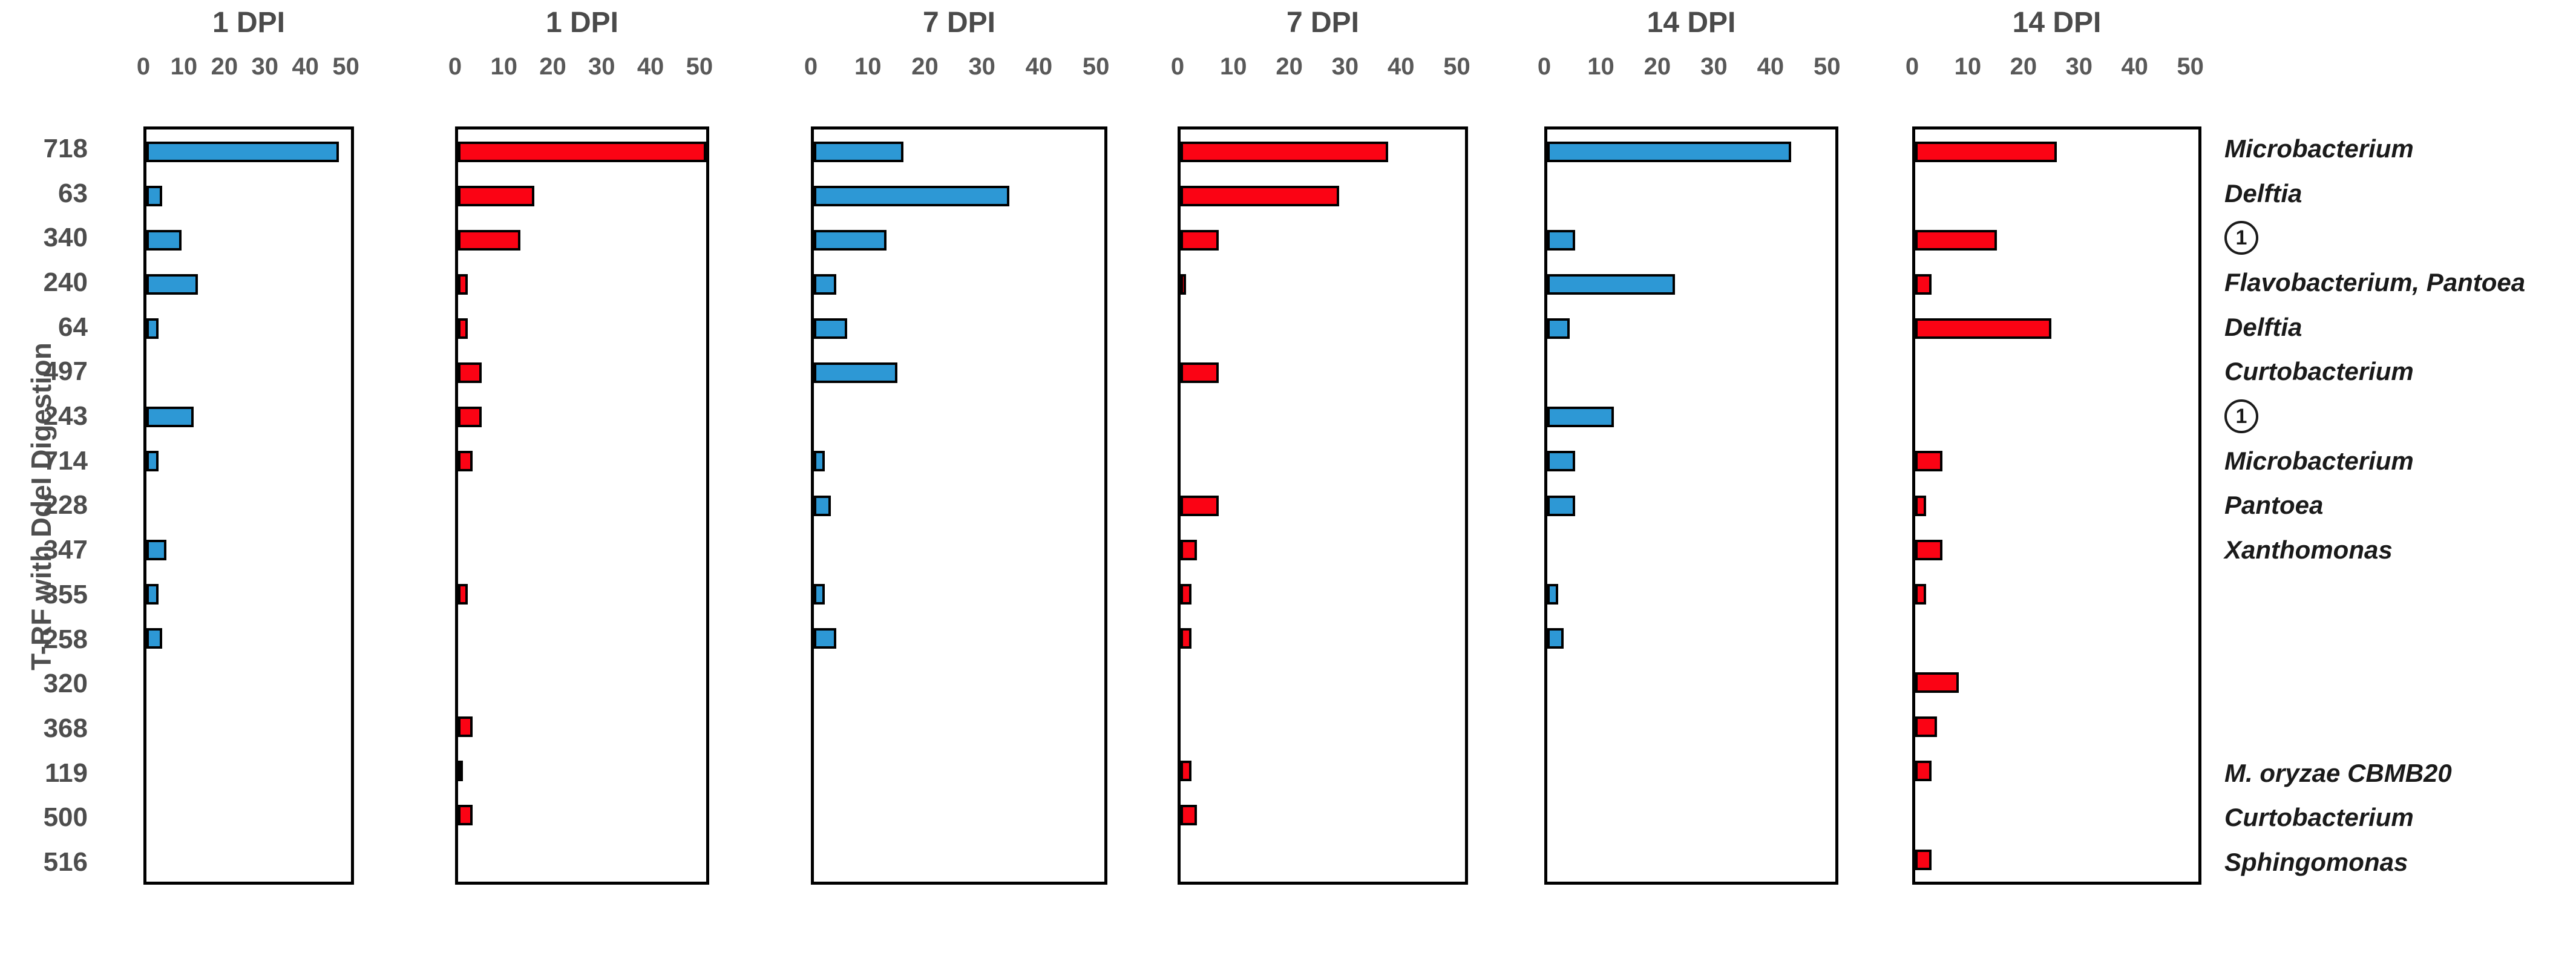 Image resolution: width=2576 pixels, height=970 pixels. I want to click on annotation-row: 1, so click(2398, 237).